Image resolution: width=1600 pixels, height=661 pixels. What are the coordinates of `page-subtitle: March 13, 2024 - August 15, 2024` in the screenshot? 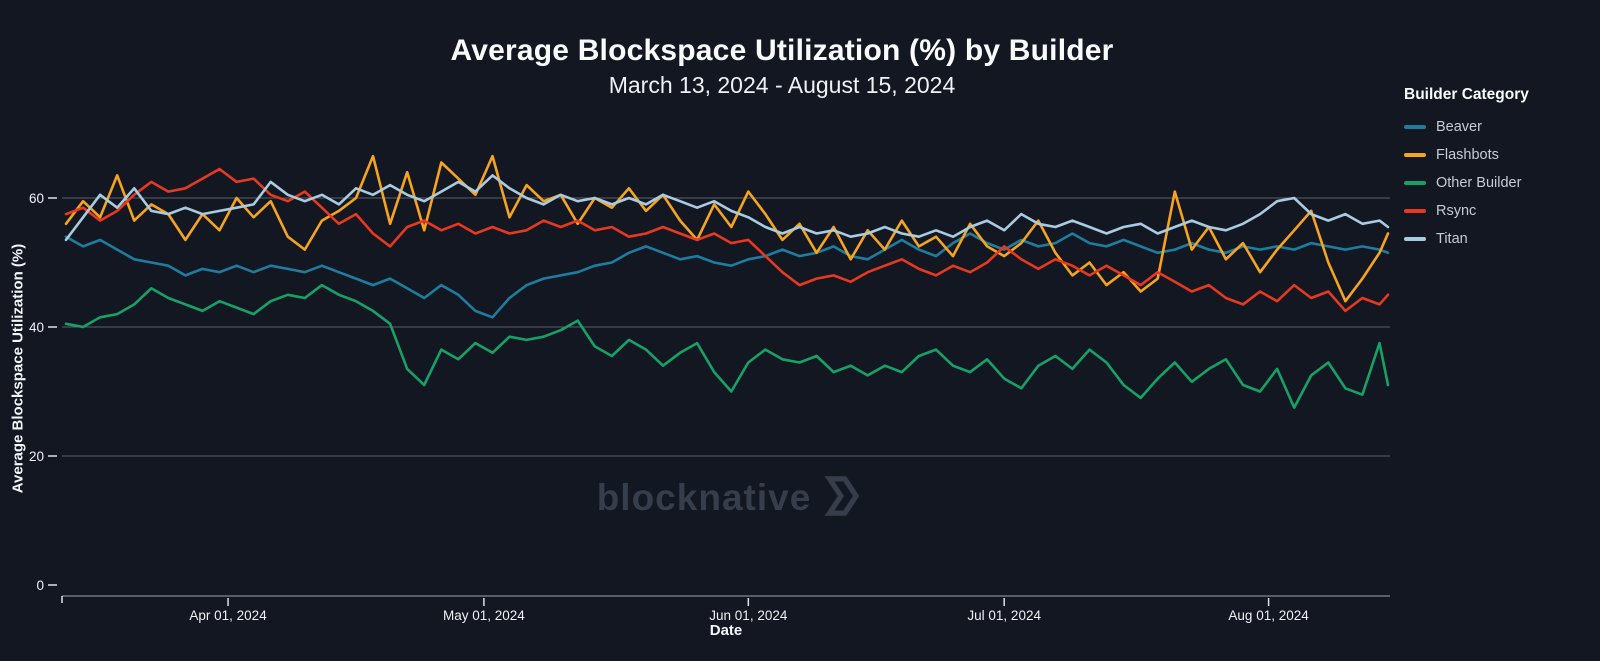 It's located at (782, 85).